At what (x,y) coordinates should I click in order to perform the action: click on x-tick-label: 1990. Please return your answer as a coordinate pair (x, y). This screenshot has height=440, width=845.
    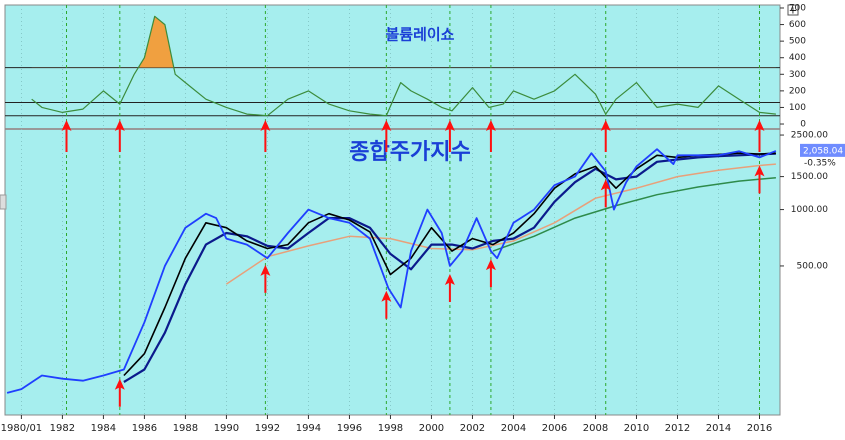
    Looking at the image, I should click on (226, 428).